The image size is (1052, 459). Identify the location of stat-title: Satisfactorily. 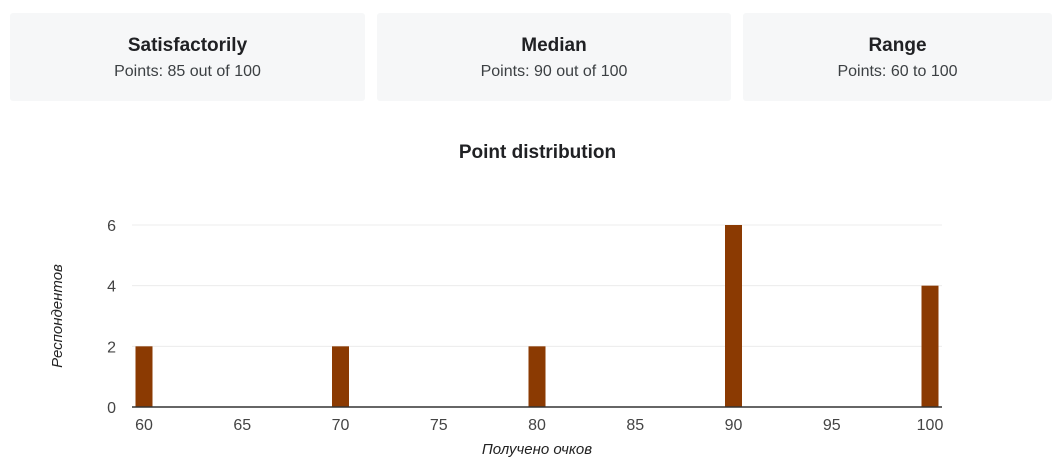
(187, 45).